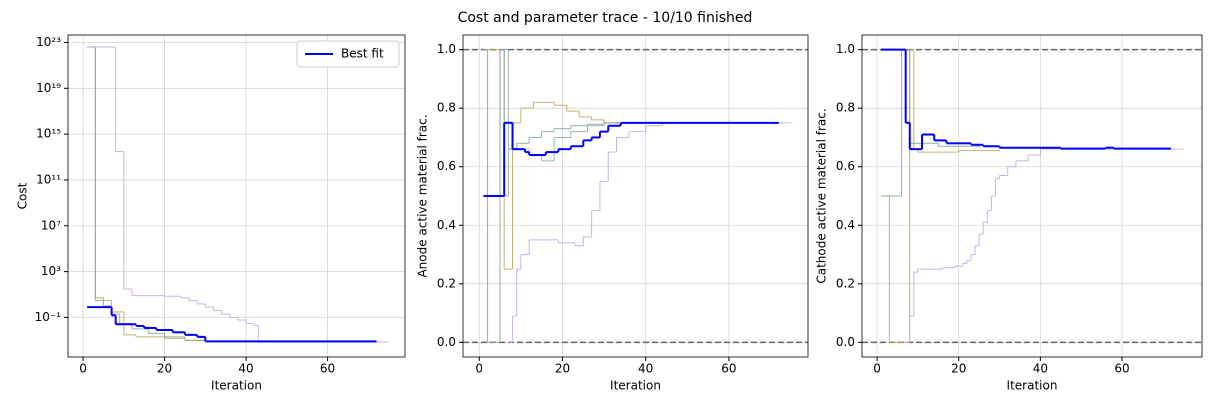 This screenshot has width=1211, height=411. I want to click on y-axis-label: Anode active material frac., so click(423, 195).